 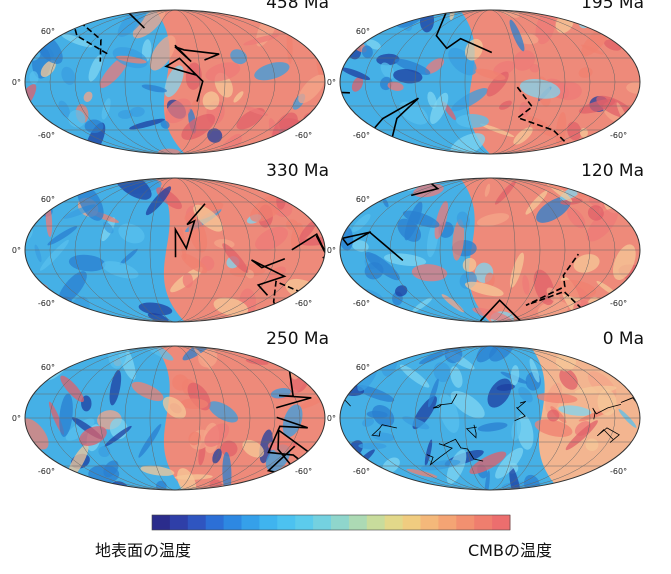 I want to click on colorbar-frame, so click(x=331, y=522).